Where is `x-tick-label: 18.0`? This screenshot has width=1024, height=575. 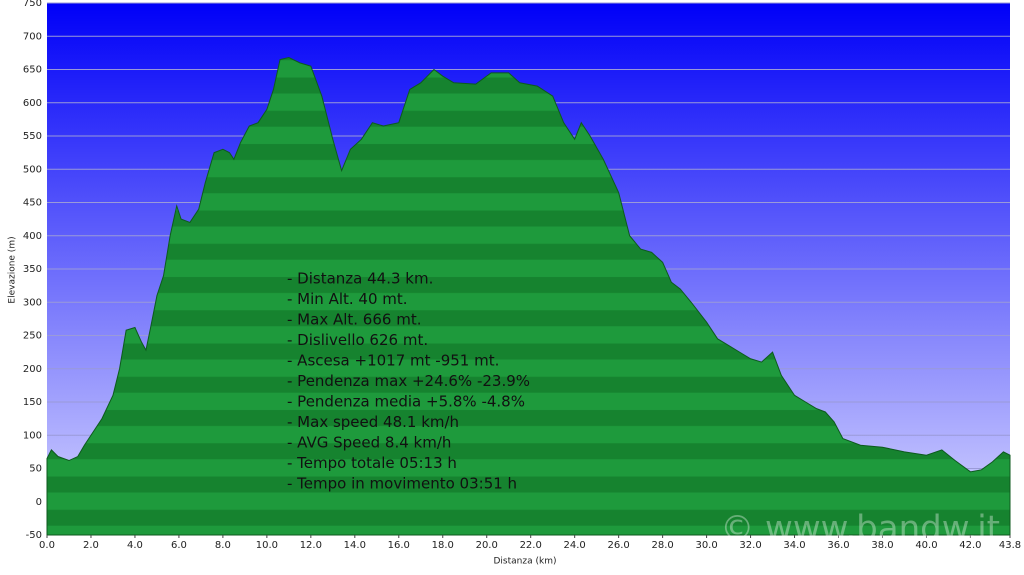 x-tick-label: 18.0 is located at coordinates (443, 545).